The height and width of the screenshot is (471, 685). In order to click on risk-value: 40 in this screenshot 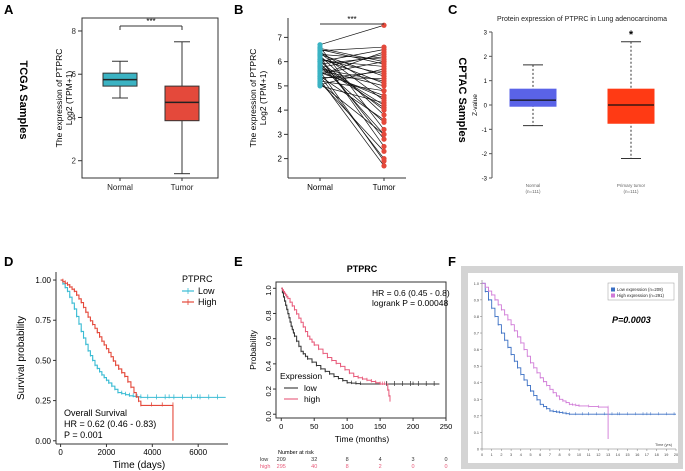, I will do `click(314, 467)`.